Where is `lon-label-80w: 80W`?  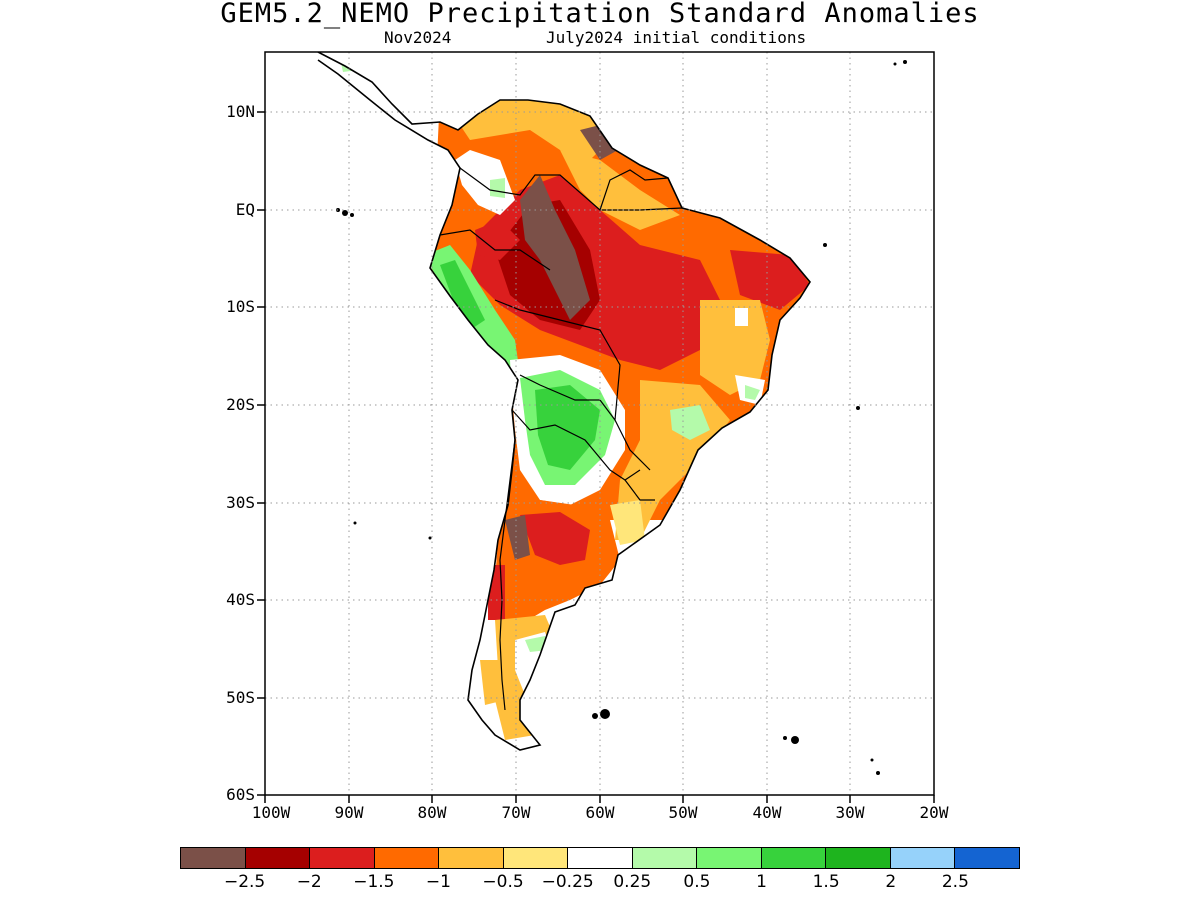 lon-label-80w: 80W is located at coordinates (432, 812).